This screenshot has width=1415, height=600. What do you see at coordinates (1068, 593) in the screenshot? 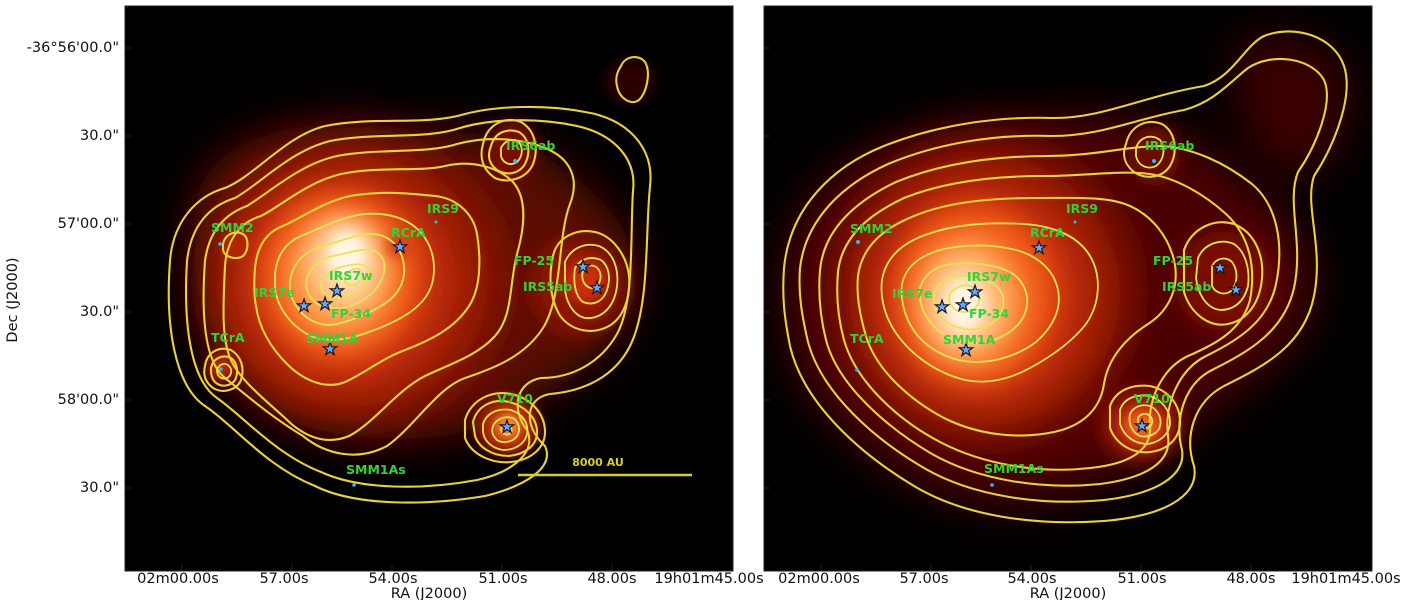
I see `x-axis-title-right: RA (J2000)` at bounding box center [1068, 593].